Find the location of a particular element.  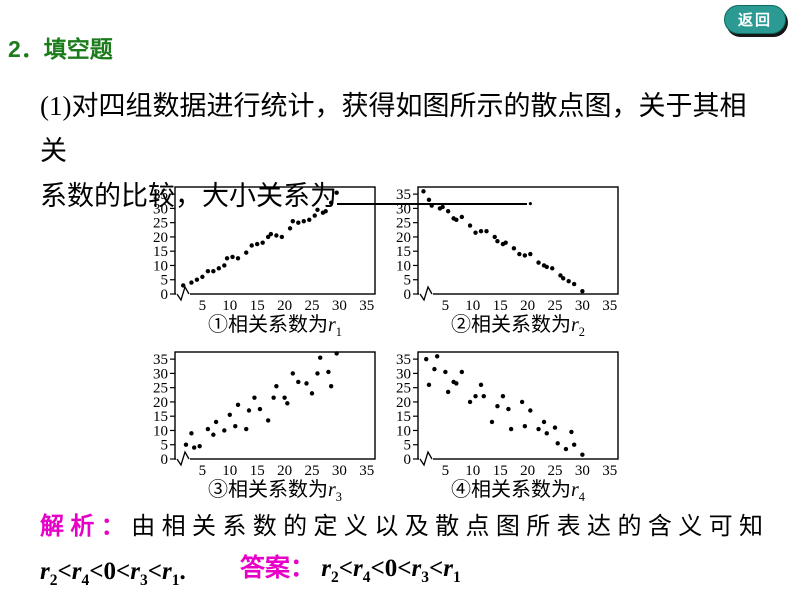

back-button: 返回 is located at coordinates (754, 19).